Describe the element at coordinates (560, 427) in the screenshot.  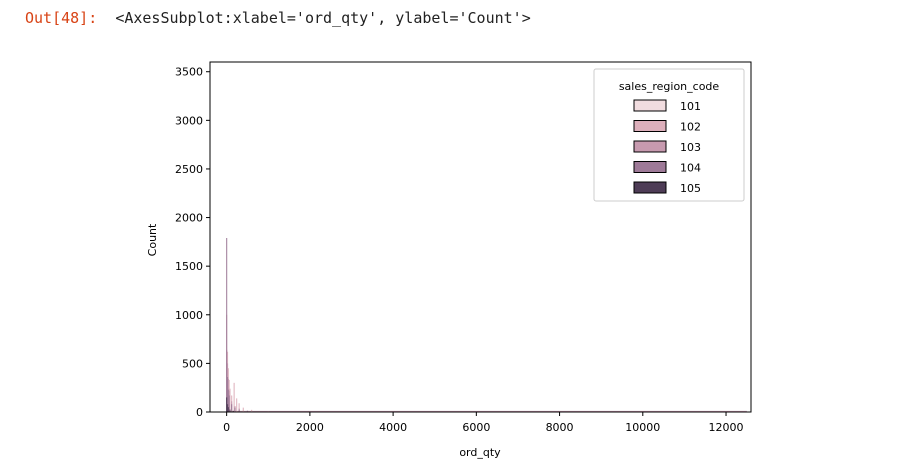
I see `x-tick-label: 8000` at that location.